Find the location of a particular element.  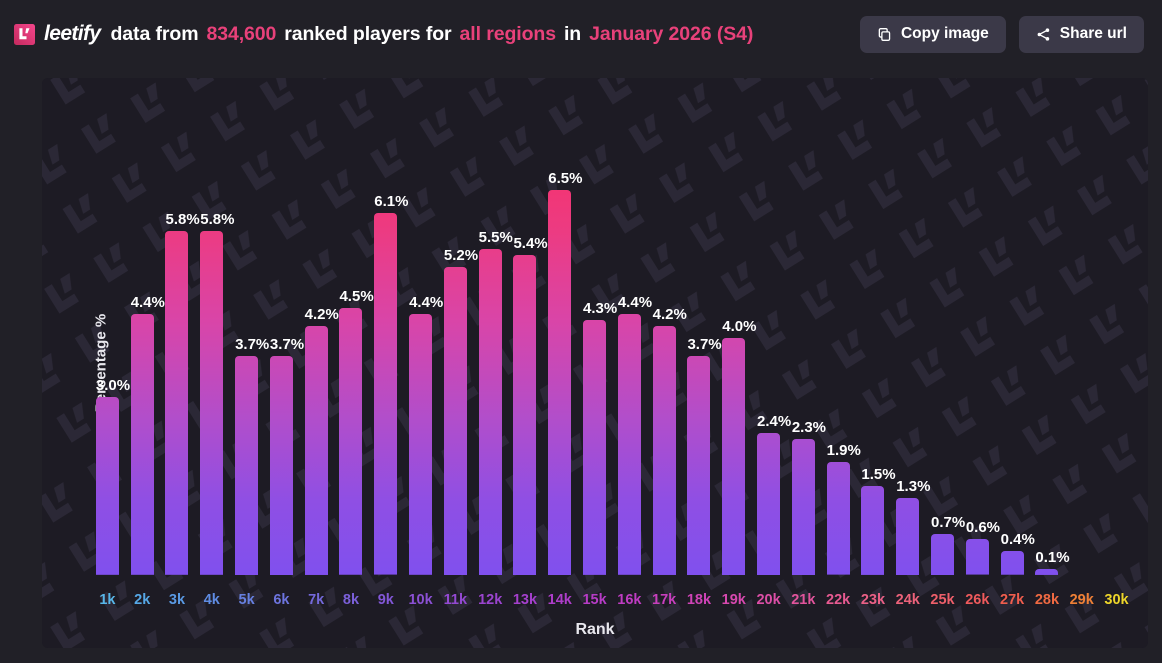

bar: 1.9% is located at coordinates (843, 509).